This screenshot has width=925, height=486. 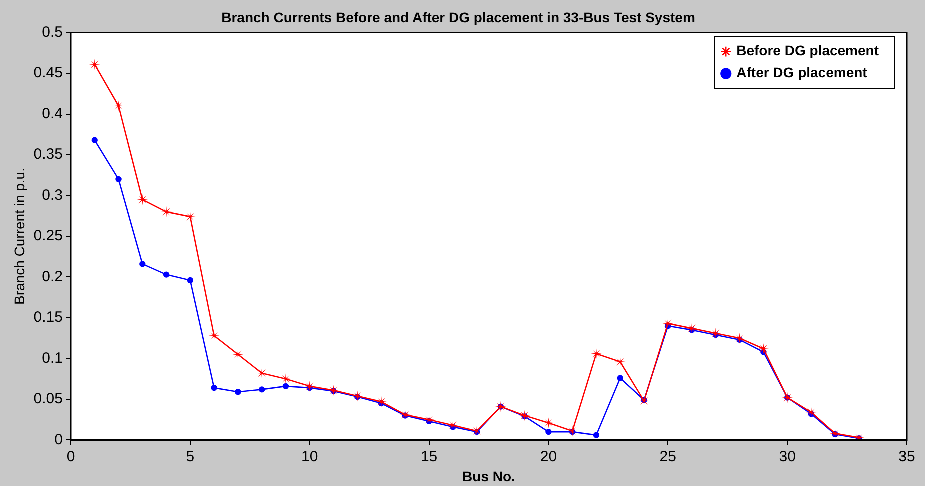 What do you see at coordinates (52, 277) in the screenshot?
I see `y-tick-label: 0.2` at bounding box center [52, 277].